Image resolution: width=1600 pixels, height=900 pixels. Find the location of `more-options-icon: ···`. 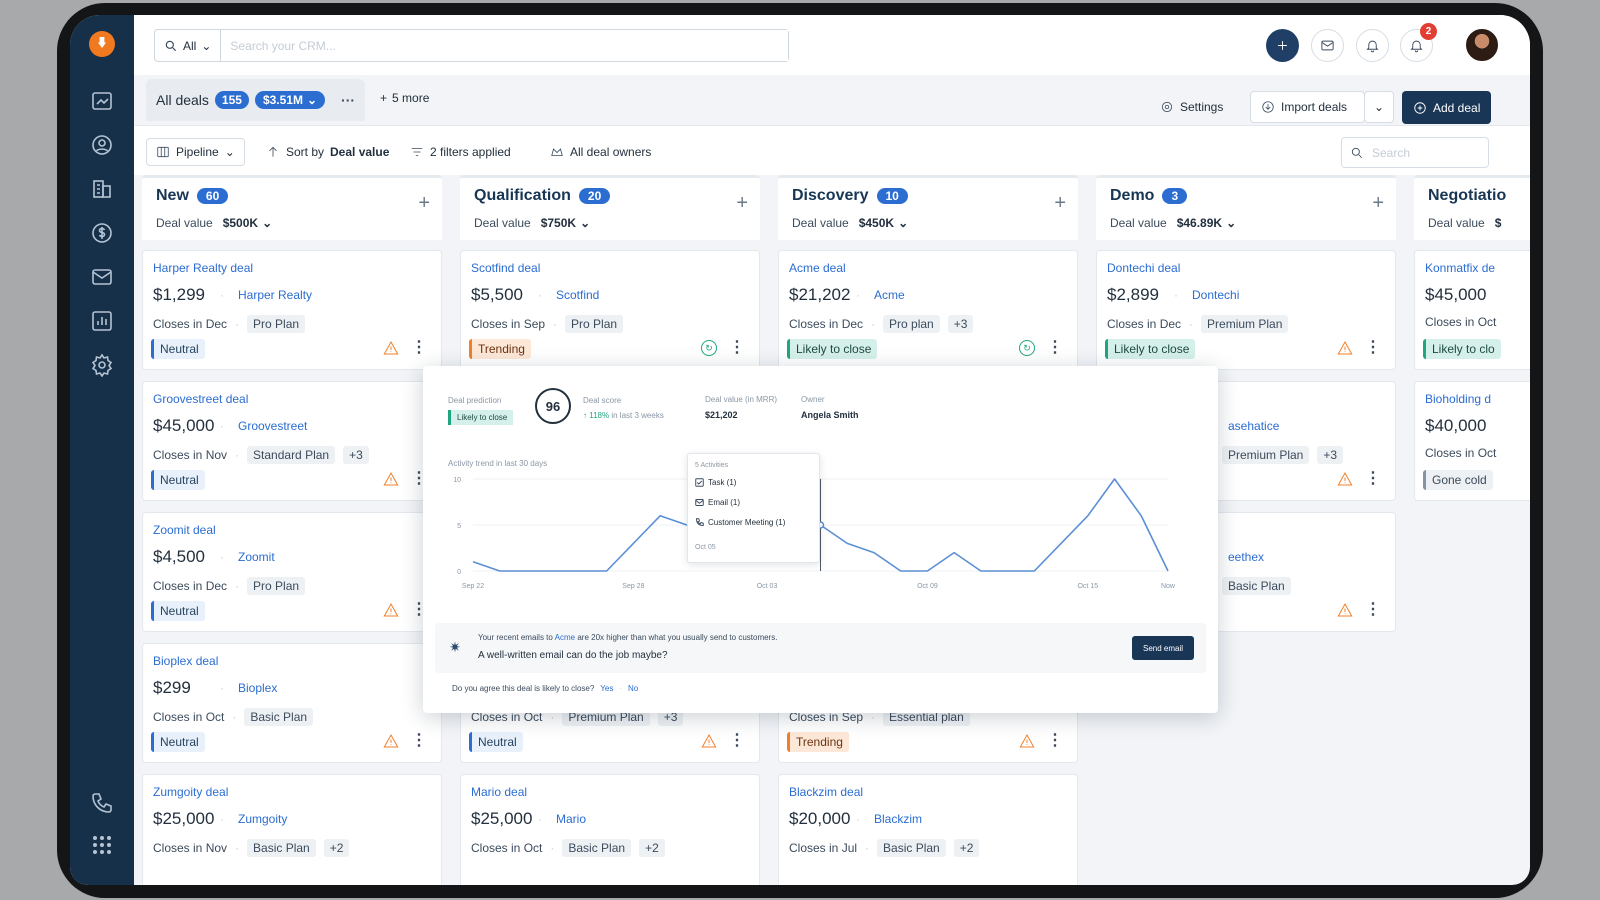

more-options-icon: ··· is located at coordinates (348, 100).